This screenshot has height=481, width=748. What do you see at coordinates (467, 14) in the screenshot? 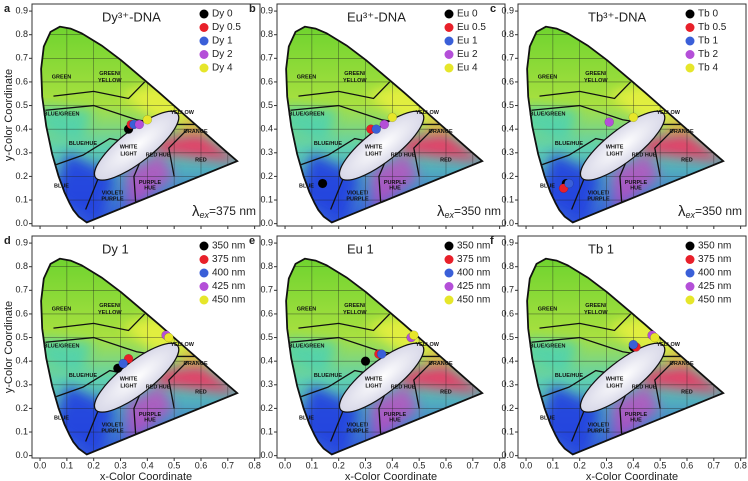
I see `legend-label: Eu 0` at bounding box center [467, 14].